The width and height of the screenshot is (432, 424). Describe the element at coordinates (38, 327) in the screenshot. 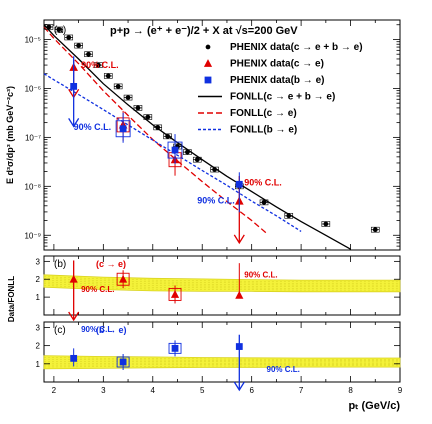

I see `ratio-c-ytick-label: 3` at that location.